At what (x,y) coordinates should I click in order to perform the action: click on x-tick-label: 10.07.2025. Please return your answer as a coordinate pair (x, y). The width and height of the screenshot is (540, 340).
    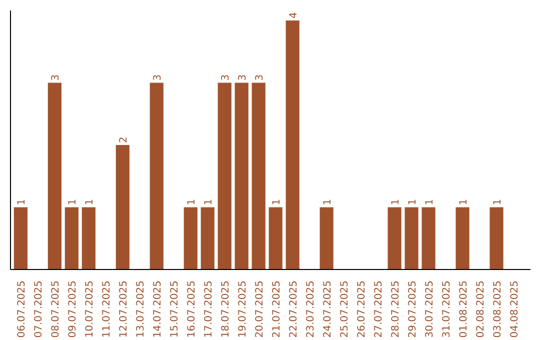
    Looking at the image, I should click on (90, 309).